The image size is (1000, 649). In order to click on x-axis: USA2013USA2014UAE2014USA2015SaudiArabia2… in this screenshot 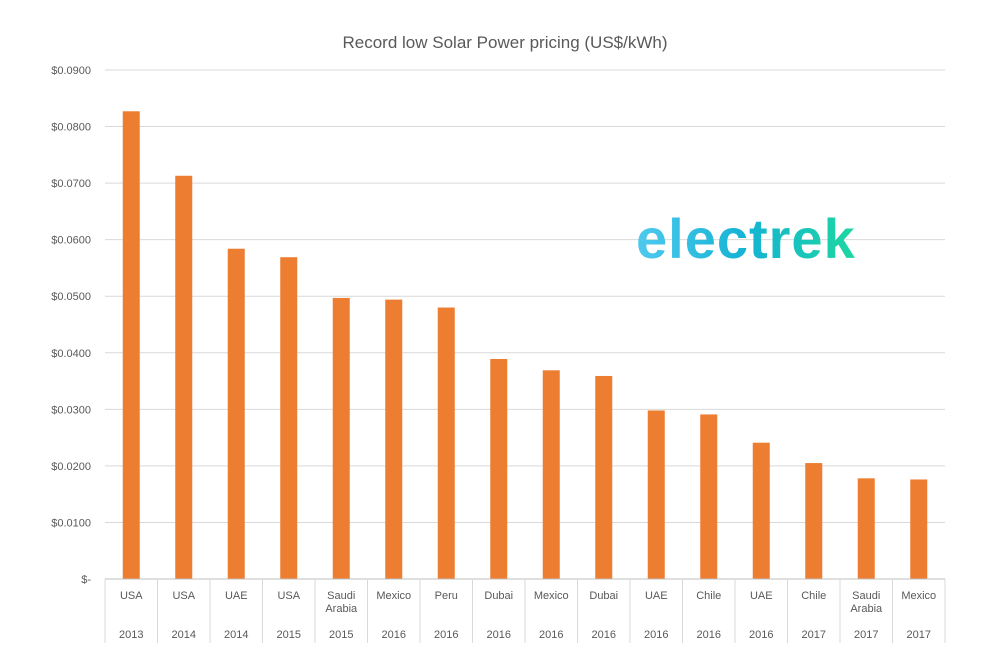, I will do `click(525, 610)`.